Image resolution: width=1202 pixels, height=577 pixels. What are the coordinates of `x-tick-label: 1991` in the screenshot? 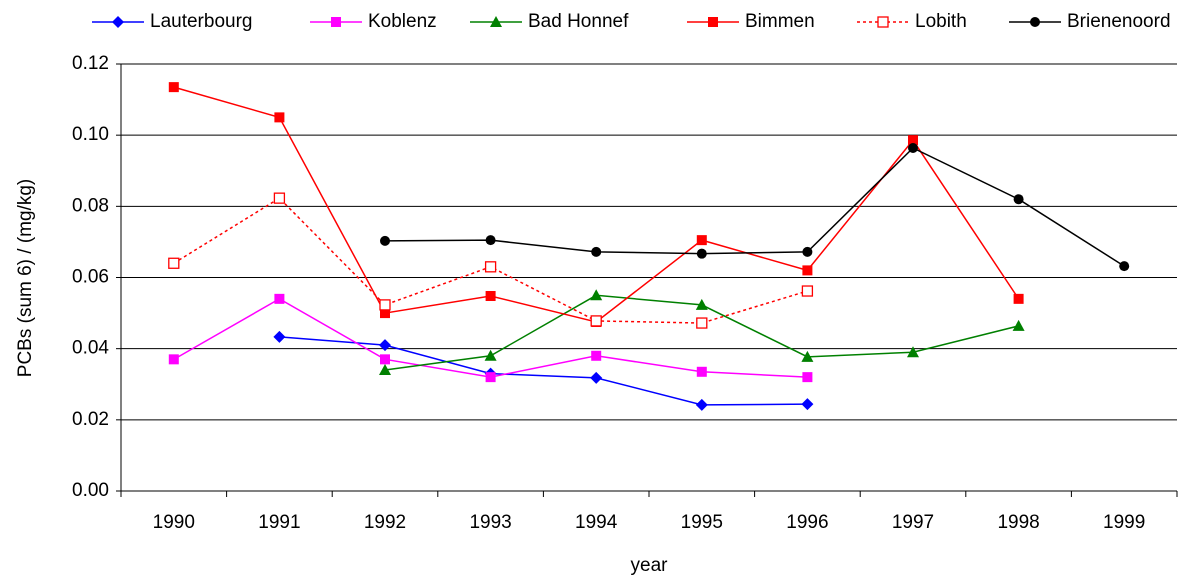 It's located at (279, 522).